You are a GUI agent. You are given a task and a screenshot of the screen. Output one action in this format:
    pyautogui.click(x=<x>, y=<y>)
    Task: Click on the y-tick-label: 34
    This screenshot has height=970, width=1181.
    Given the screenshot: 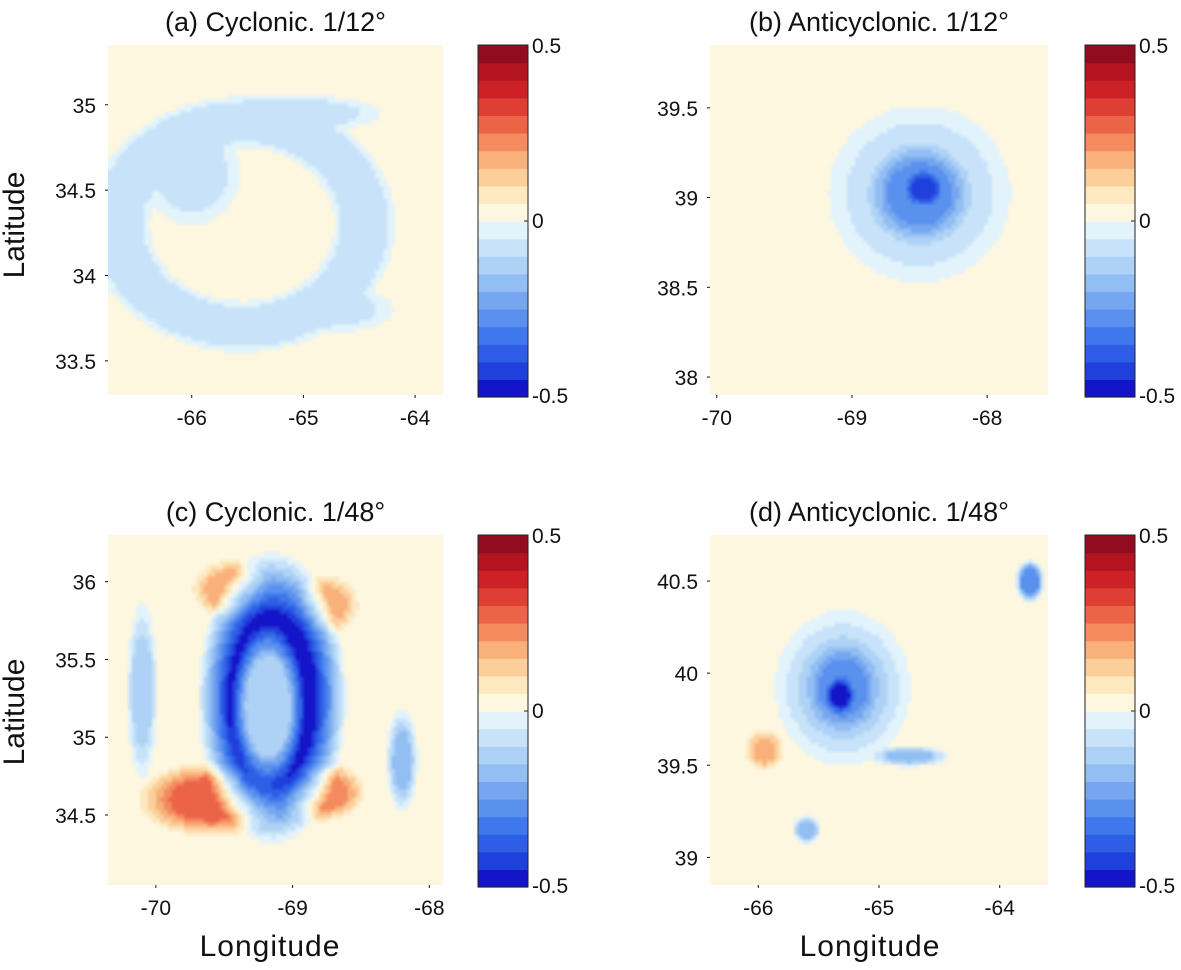 What is the action you would take?
    pyautogui.click(x=85, y=276)
    